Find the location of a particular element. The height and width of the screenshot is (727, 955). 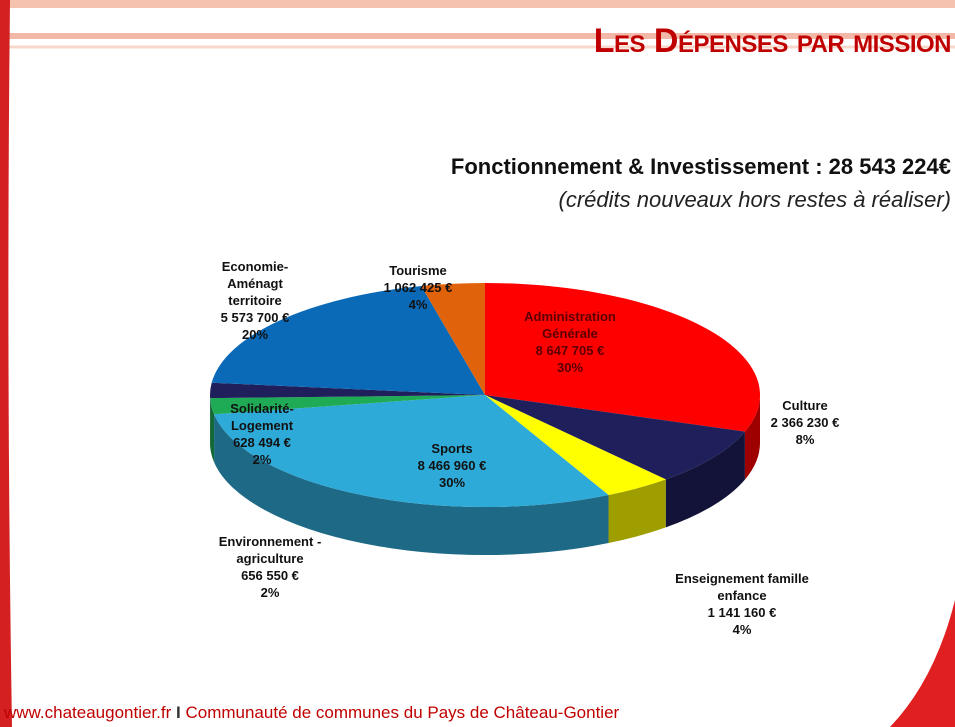

slice-label: Solidarité-Logement 628 494 € 2% is located at coordinates (262, 434).